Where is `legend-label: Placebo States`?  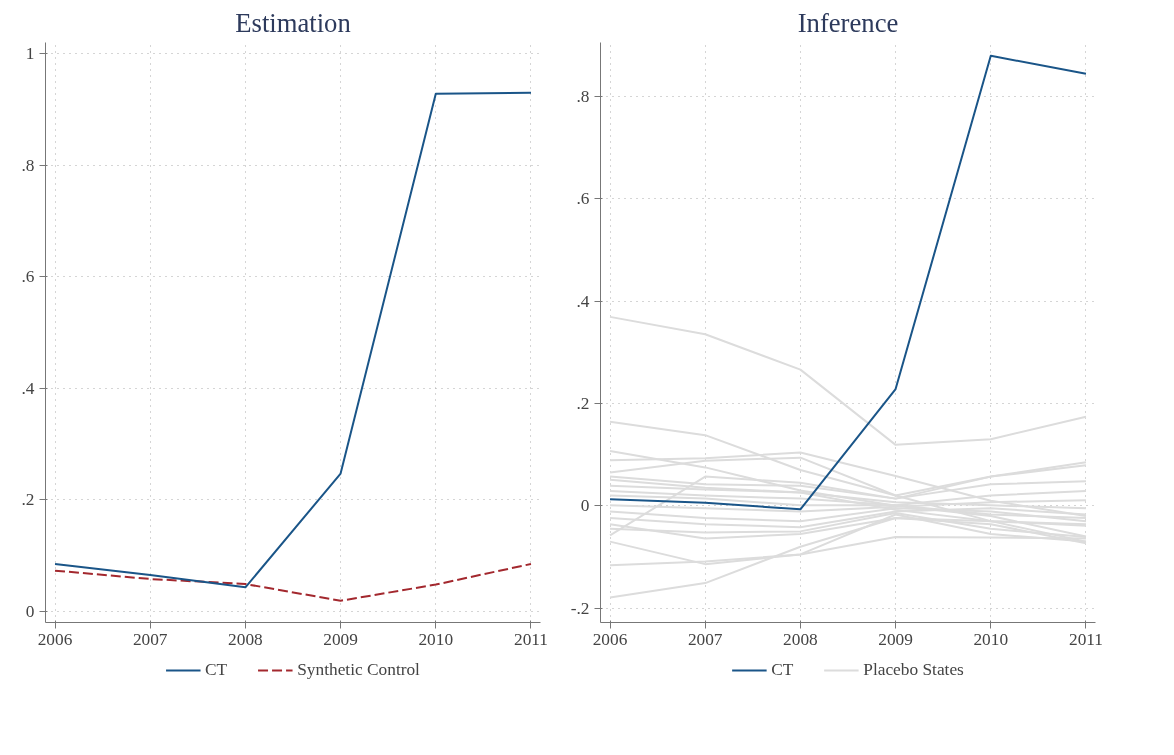 legend-label: Placebo States is located at coordinates (913, 669).